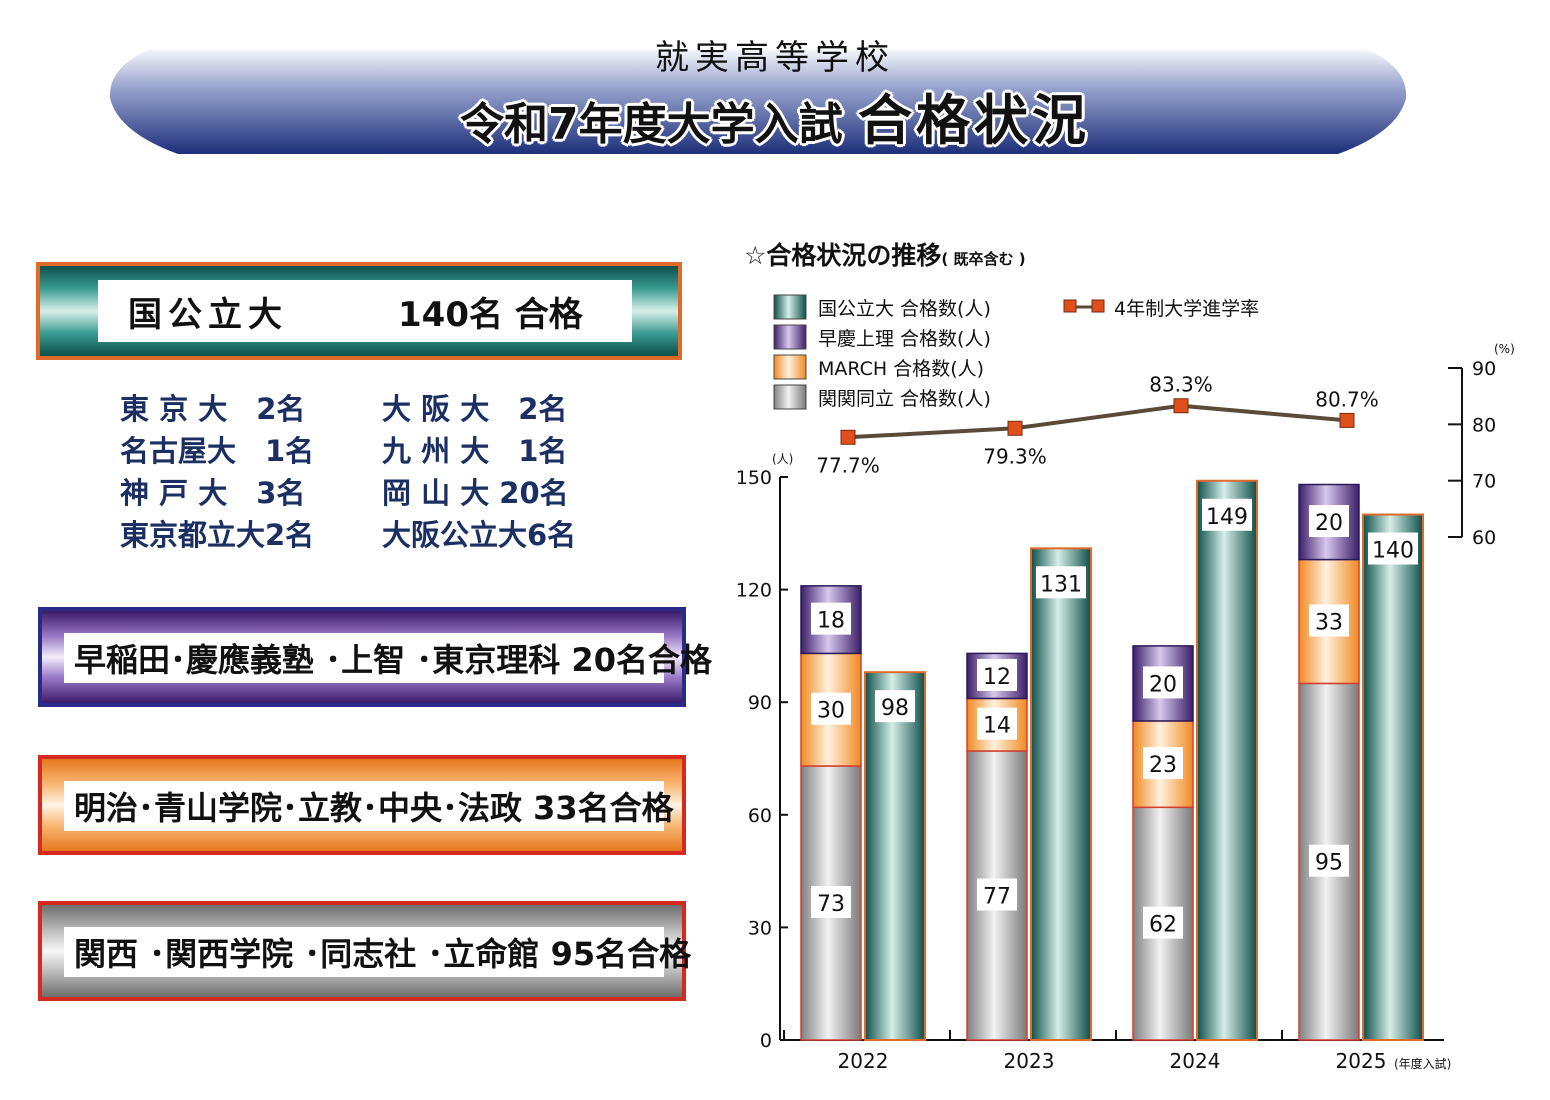 The image size is (1550, 1100). I want to click on rate-label: 79.3%, so click(1015, 456).